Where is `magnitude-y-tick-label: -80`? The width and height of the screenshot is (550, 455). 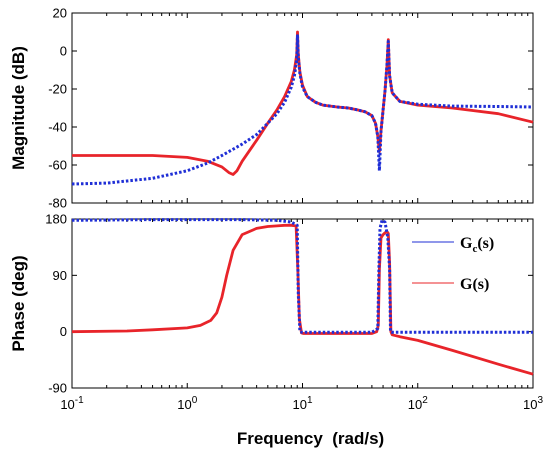 magnitude-y-tick-label: -80 is located at coordinates (57, 203).